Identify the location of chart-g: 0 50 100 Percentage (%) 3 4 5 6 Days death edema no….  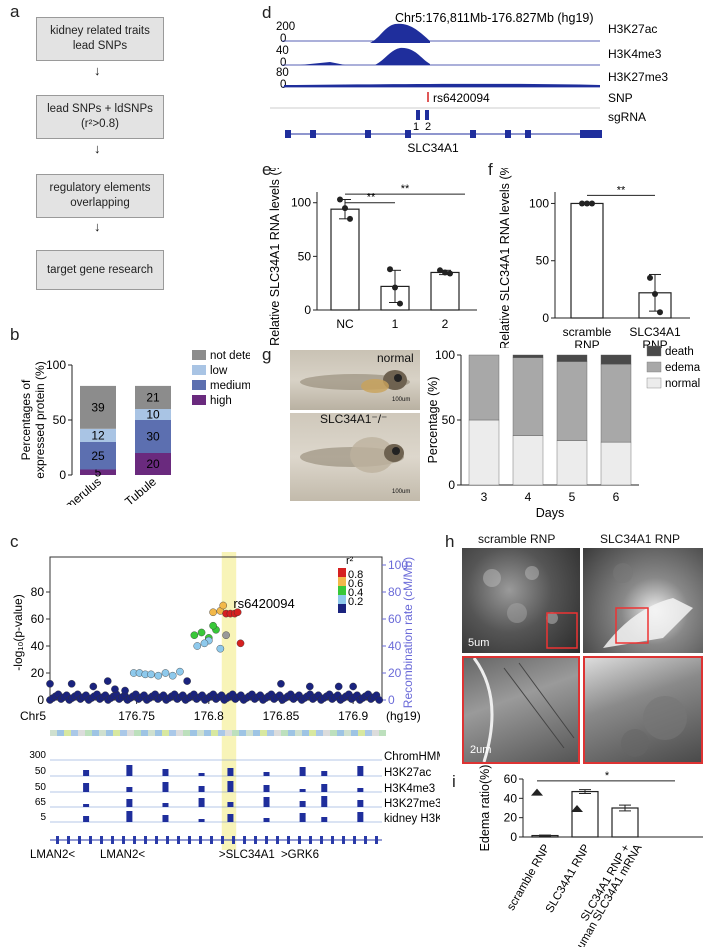
(563, 432).